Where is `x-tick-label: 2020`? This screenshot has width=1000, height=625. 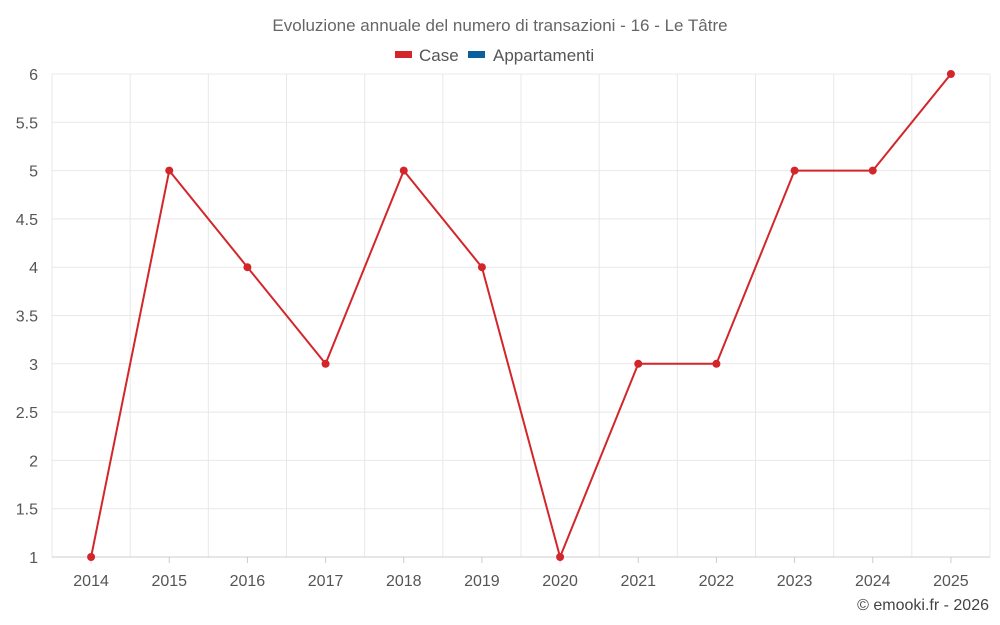
x-tick-label: 2020 is located at coordinates (560, 581).